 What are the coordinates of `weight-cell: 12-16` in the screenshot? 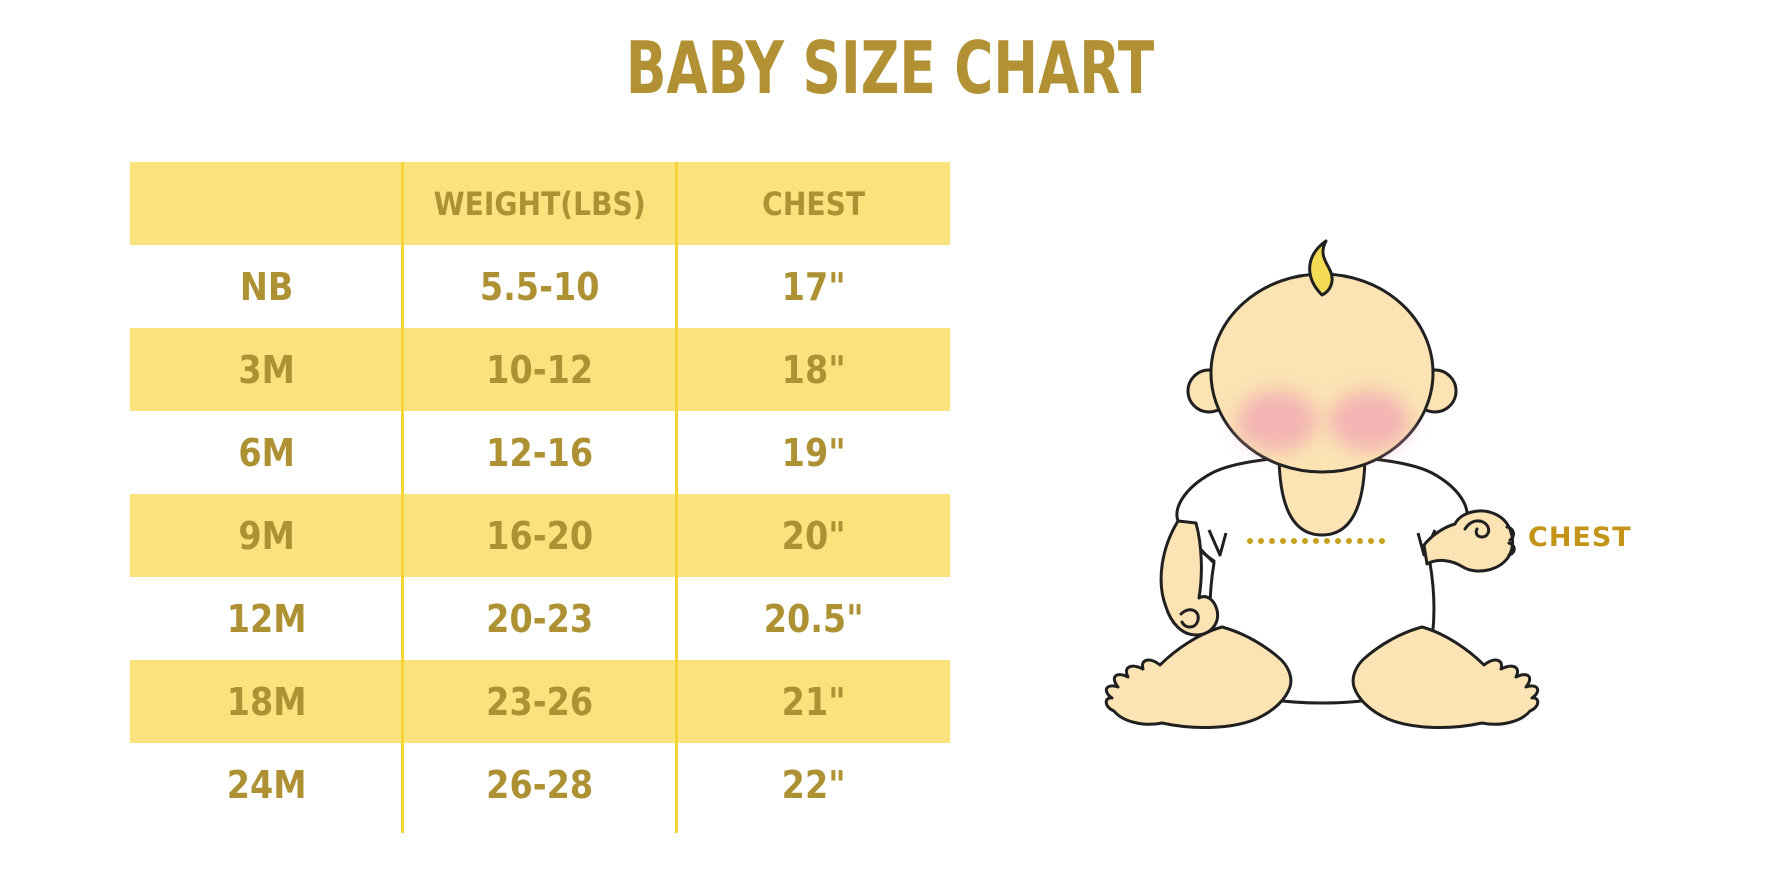 It's located at (540, 452).